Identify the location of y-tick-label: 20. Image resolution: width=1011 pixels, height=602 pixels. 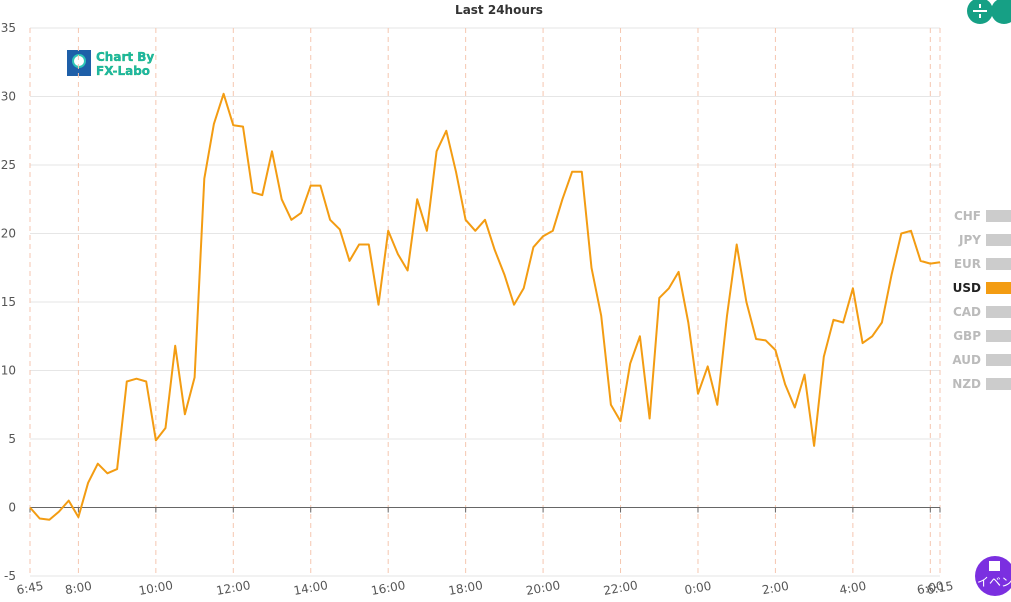
(8, 234).